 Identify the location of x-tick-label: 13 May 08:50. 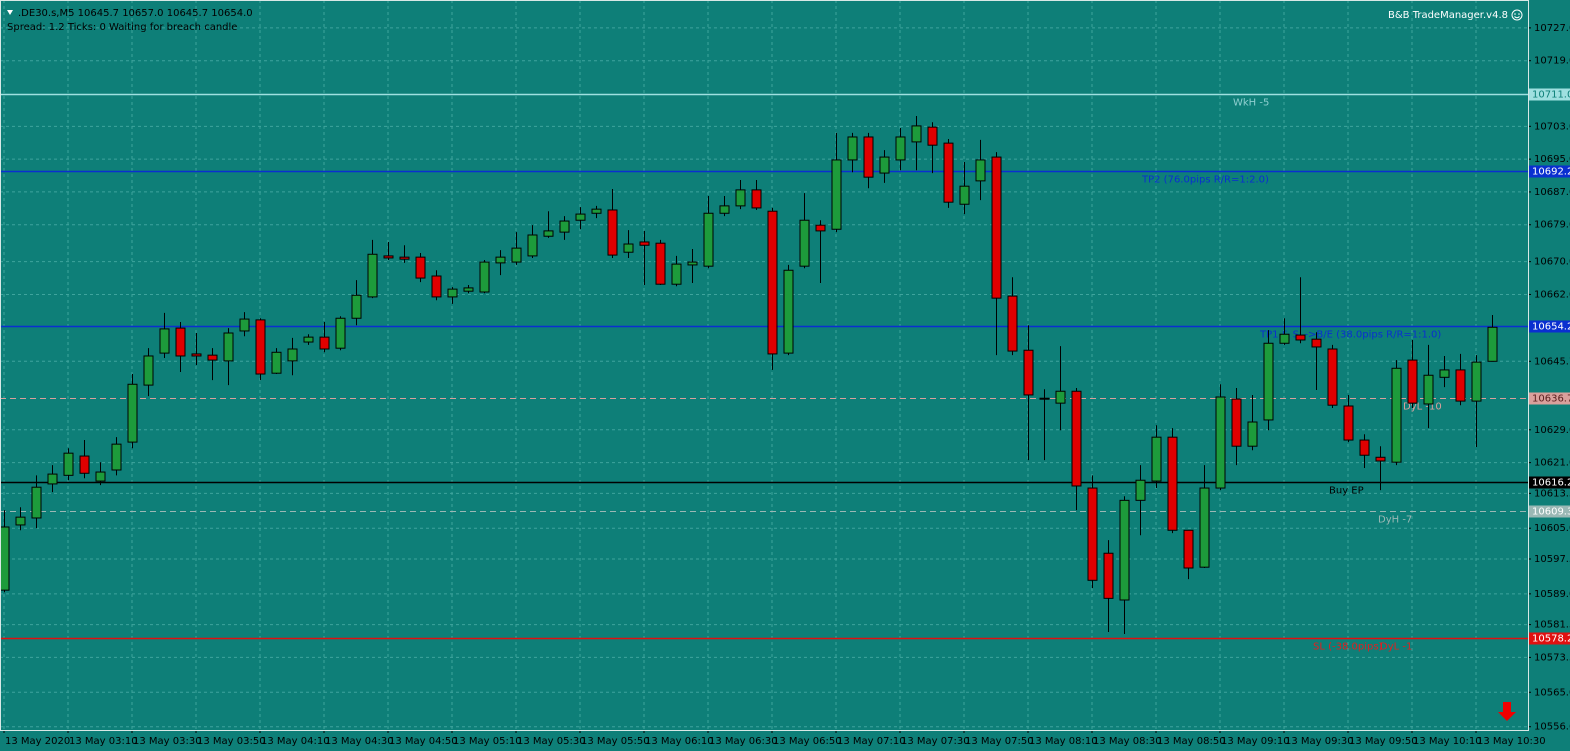
(1191, 741).